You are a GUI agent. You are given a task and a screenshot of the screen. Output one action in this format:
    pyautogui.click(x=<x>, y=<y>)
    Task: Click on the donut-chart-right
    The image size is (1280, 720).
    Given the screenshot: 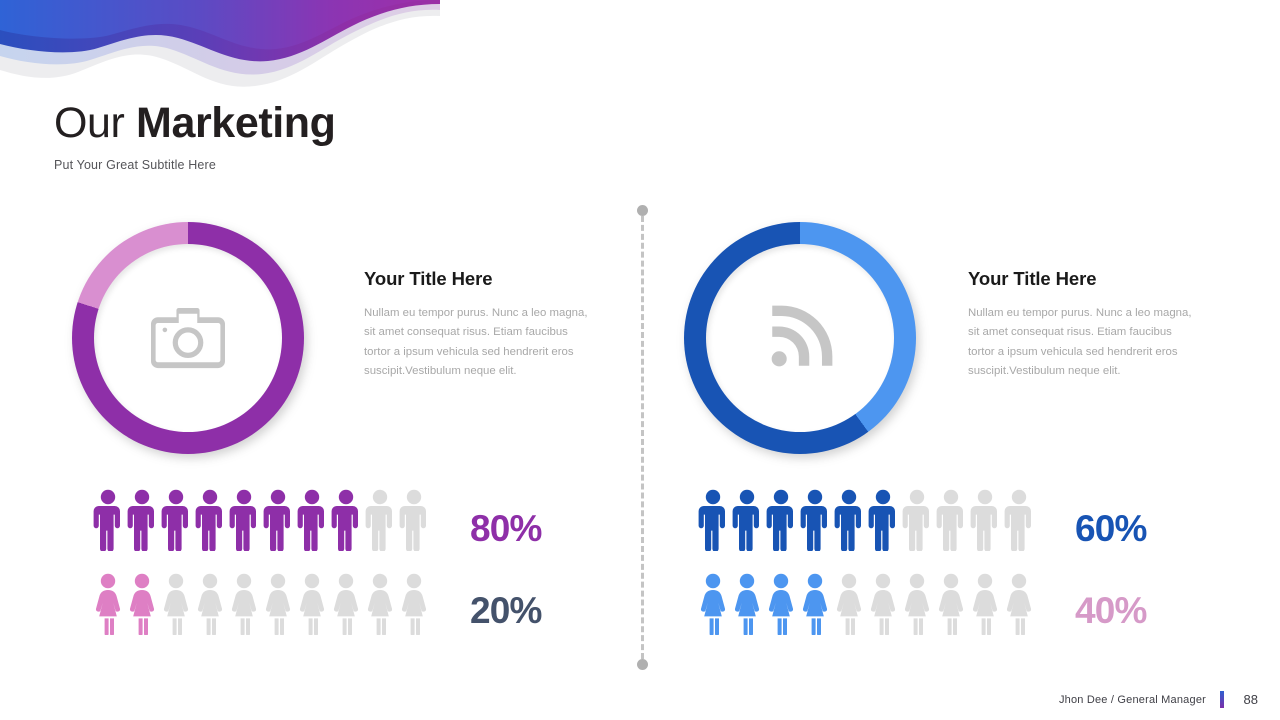 What is the action you would take?
    pyautogui.click(x=800, y=338)
    